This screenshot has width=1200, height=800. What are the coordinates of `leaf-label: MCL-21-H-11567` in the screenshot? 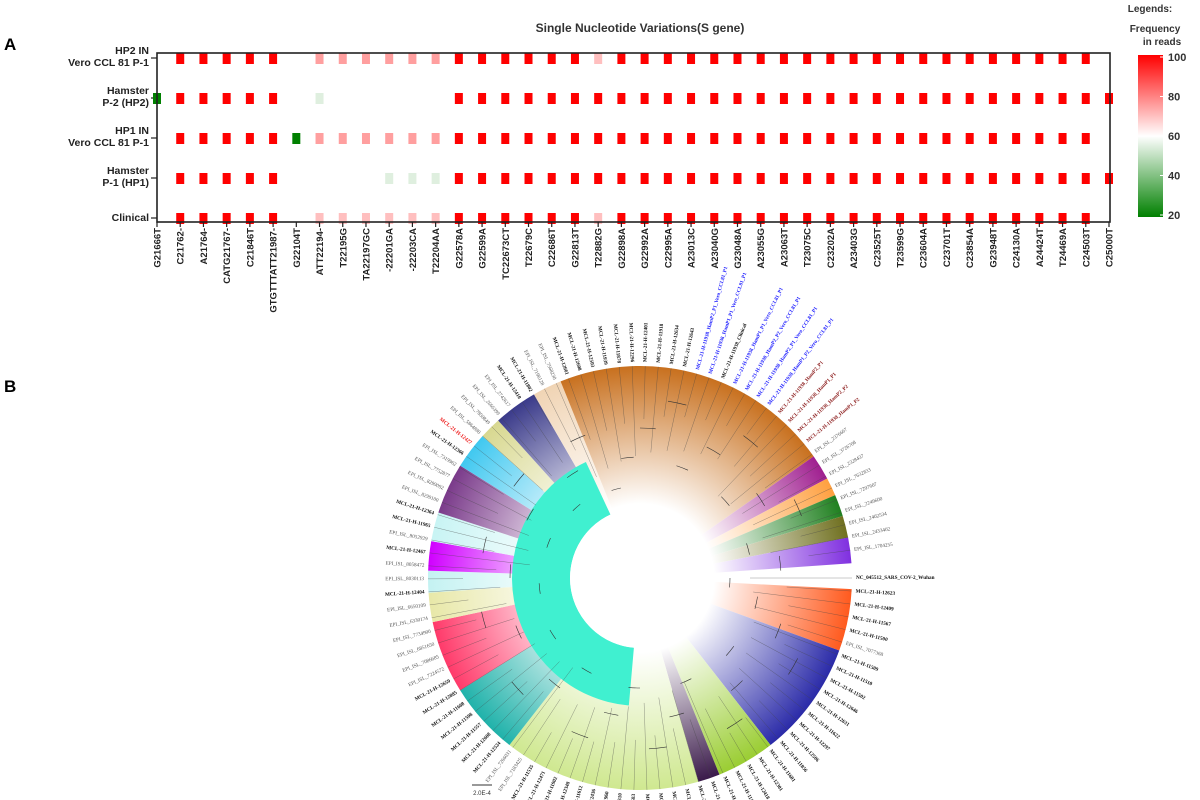 It's located at (872, 621).